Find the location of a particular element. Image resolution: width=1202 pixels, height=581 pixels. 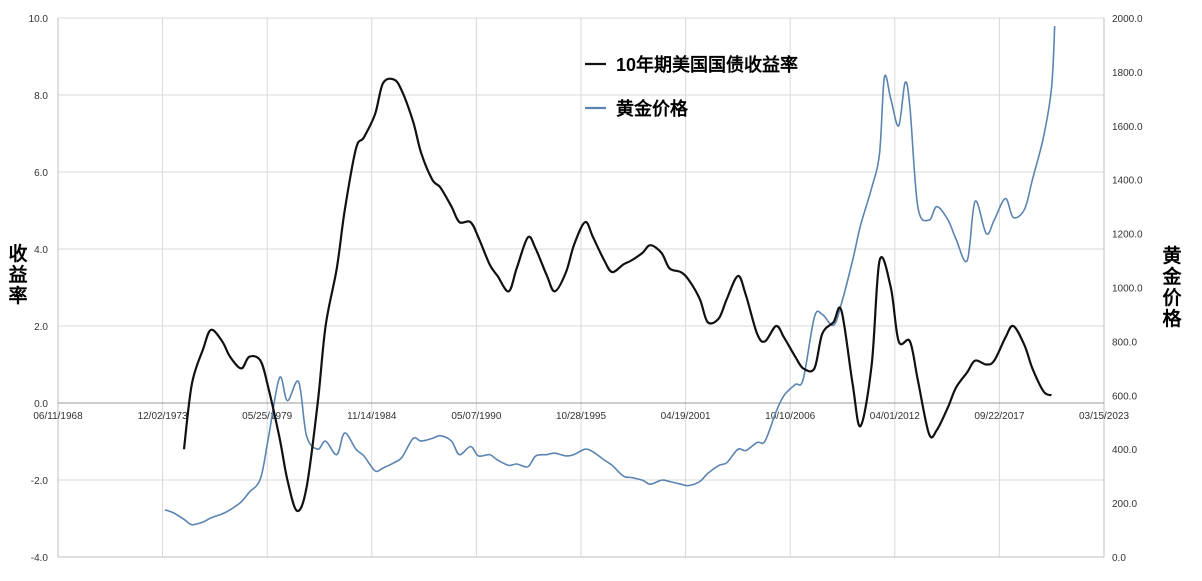

x-tick-label: 05/25/1979 is located at coordinates (267, 416).